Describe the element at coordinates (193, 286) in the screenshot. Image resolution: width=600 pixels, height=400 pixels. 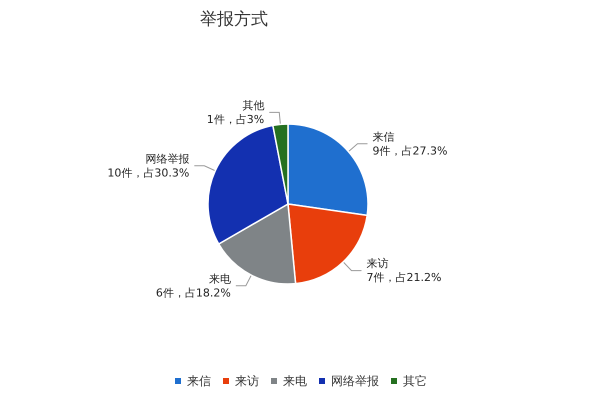
I see `data-label: 来电 6件，占18.2%` at that location.